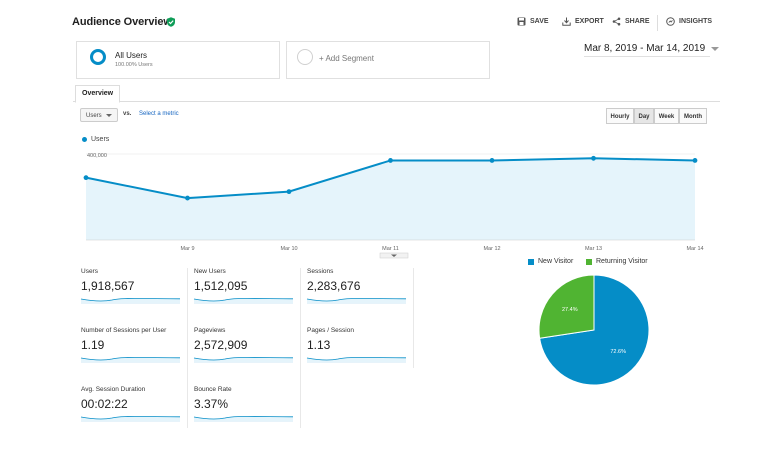 The height and width of the screenshot is (450, 768). Describe the element at coordinates (693, 116) in the screenshot. I see `granularity-month: Month` at that location.